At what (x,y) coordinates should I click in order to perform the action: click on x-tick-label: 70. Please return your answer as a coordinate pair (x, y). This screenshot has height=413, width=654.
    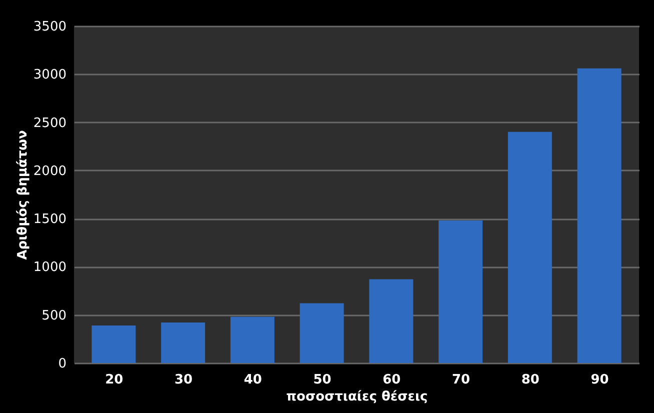
    Looking at the image, I should click on (461, 380).